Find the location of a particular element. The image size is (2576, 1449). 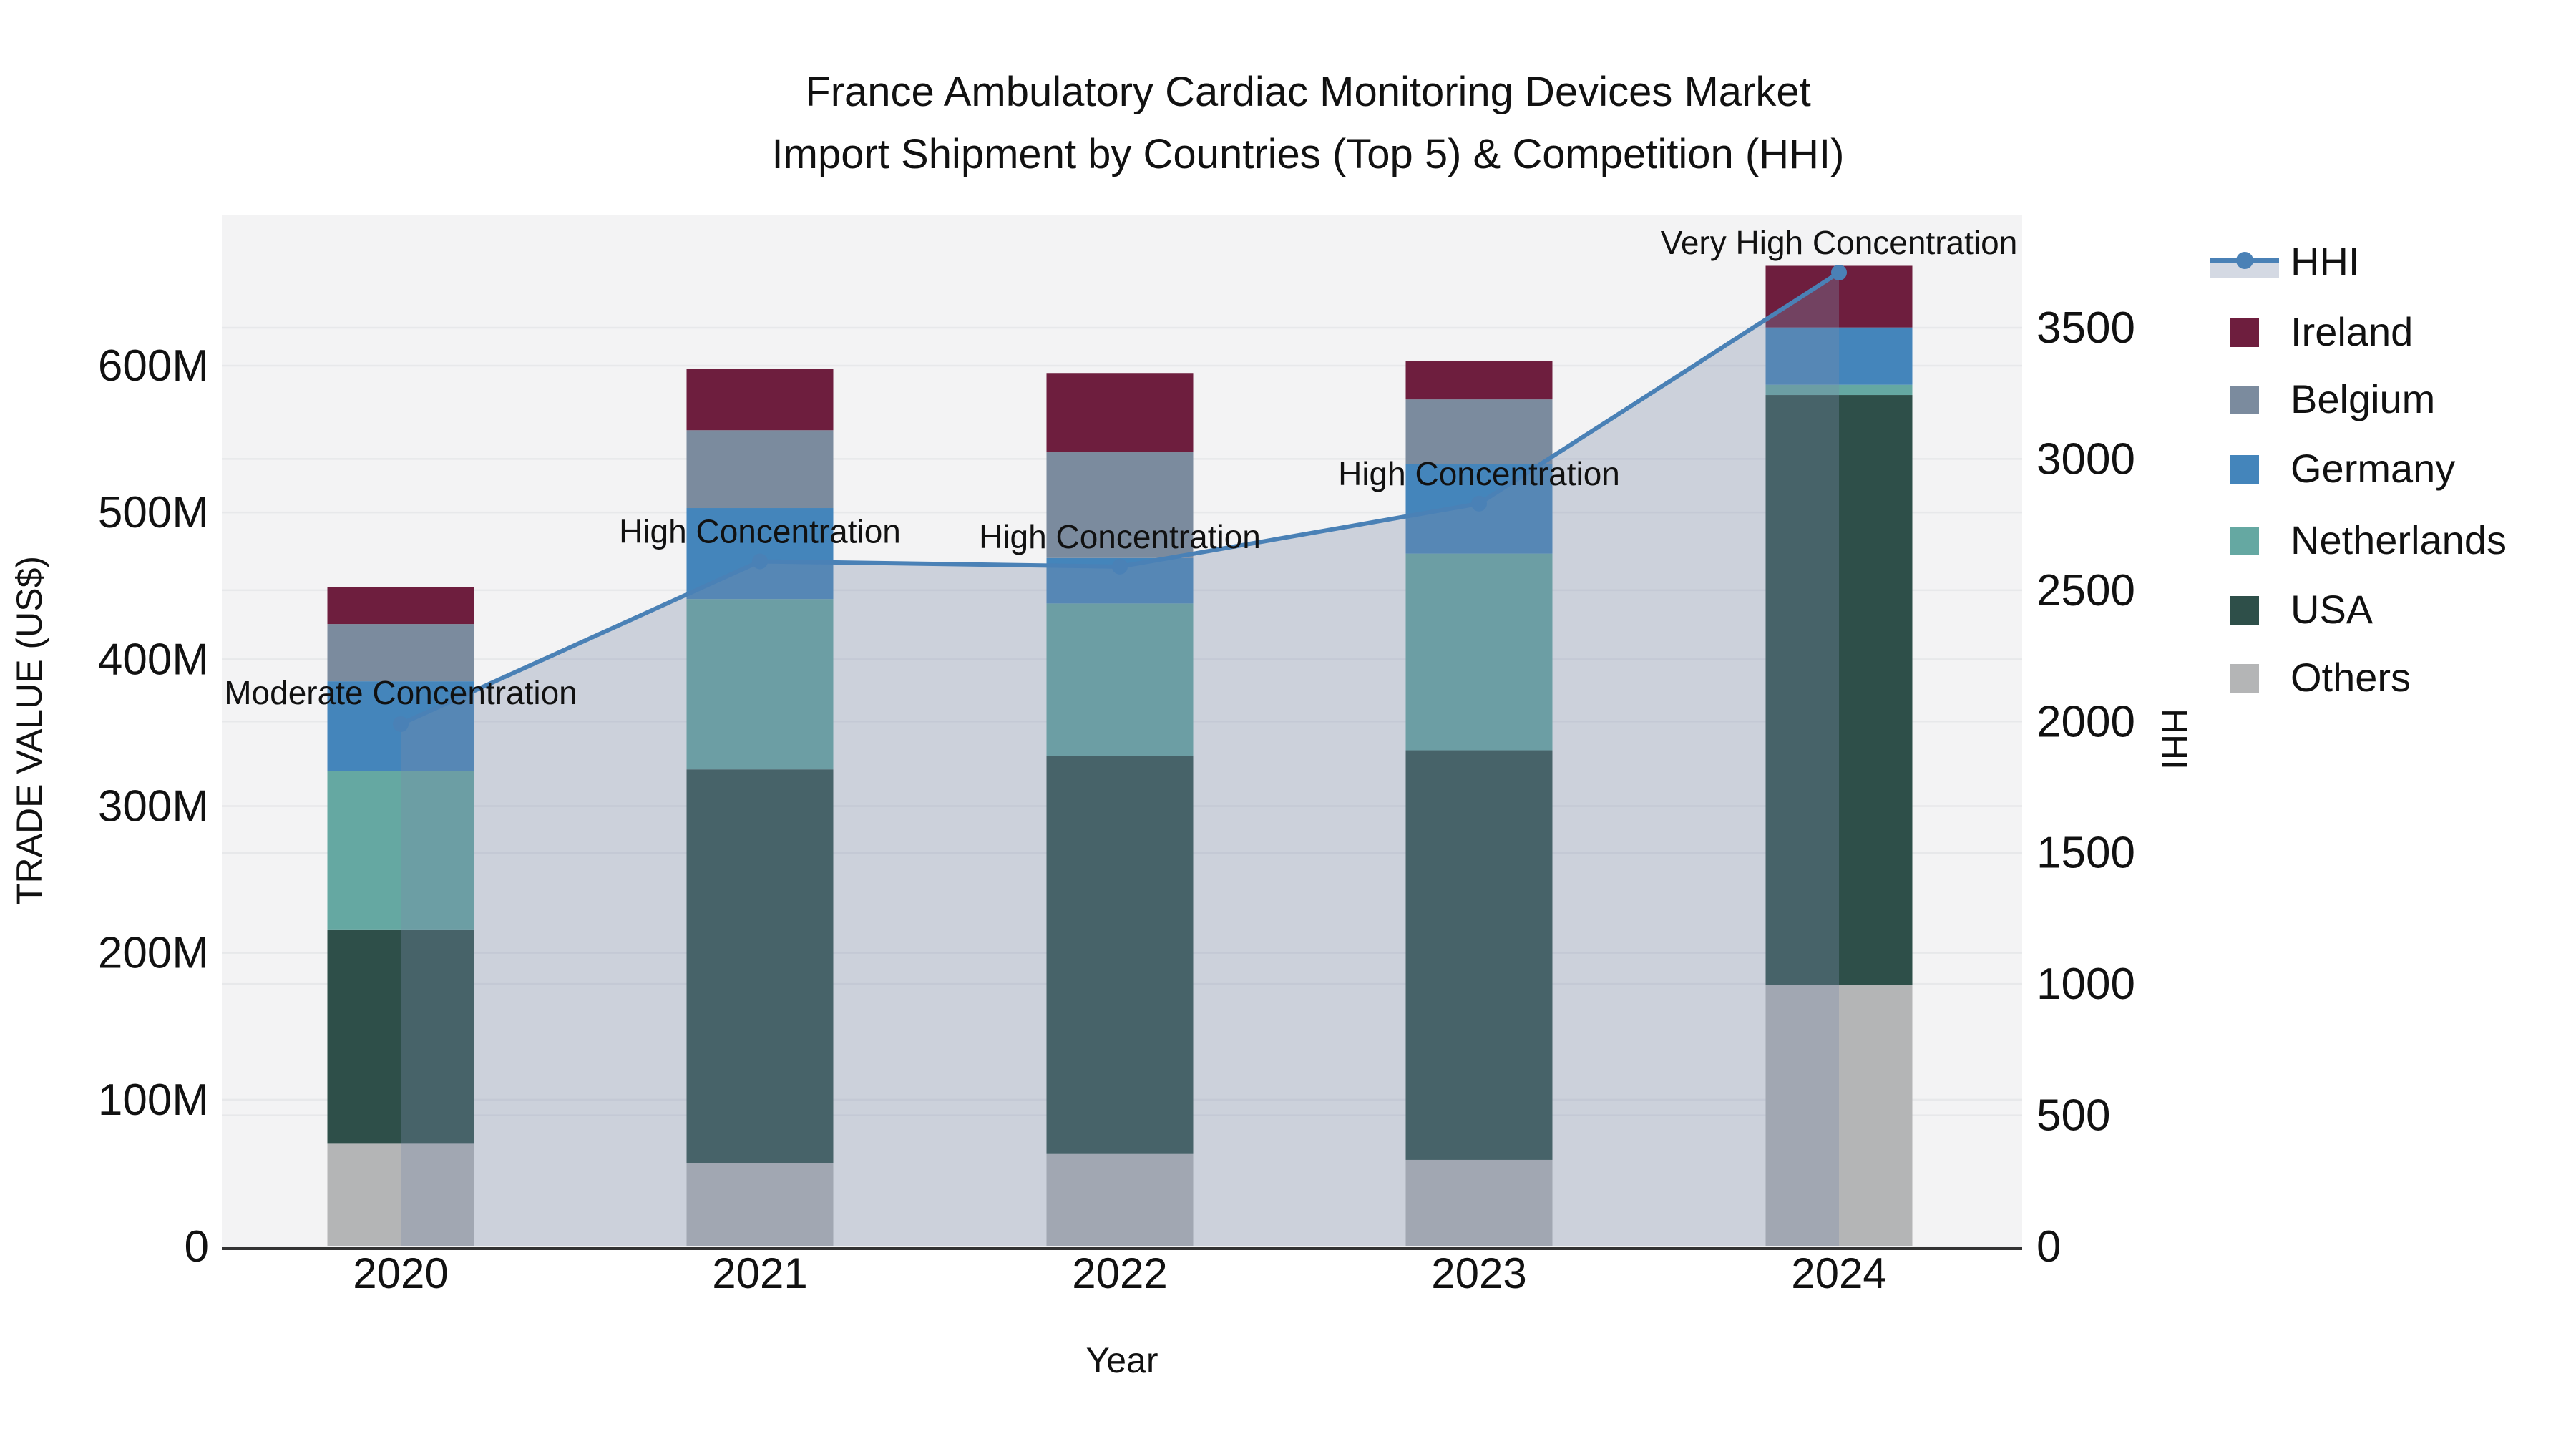

legend-item-others: Others is located at coordinates (2320, 677).